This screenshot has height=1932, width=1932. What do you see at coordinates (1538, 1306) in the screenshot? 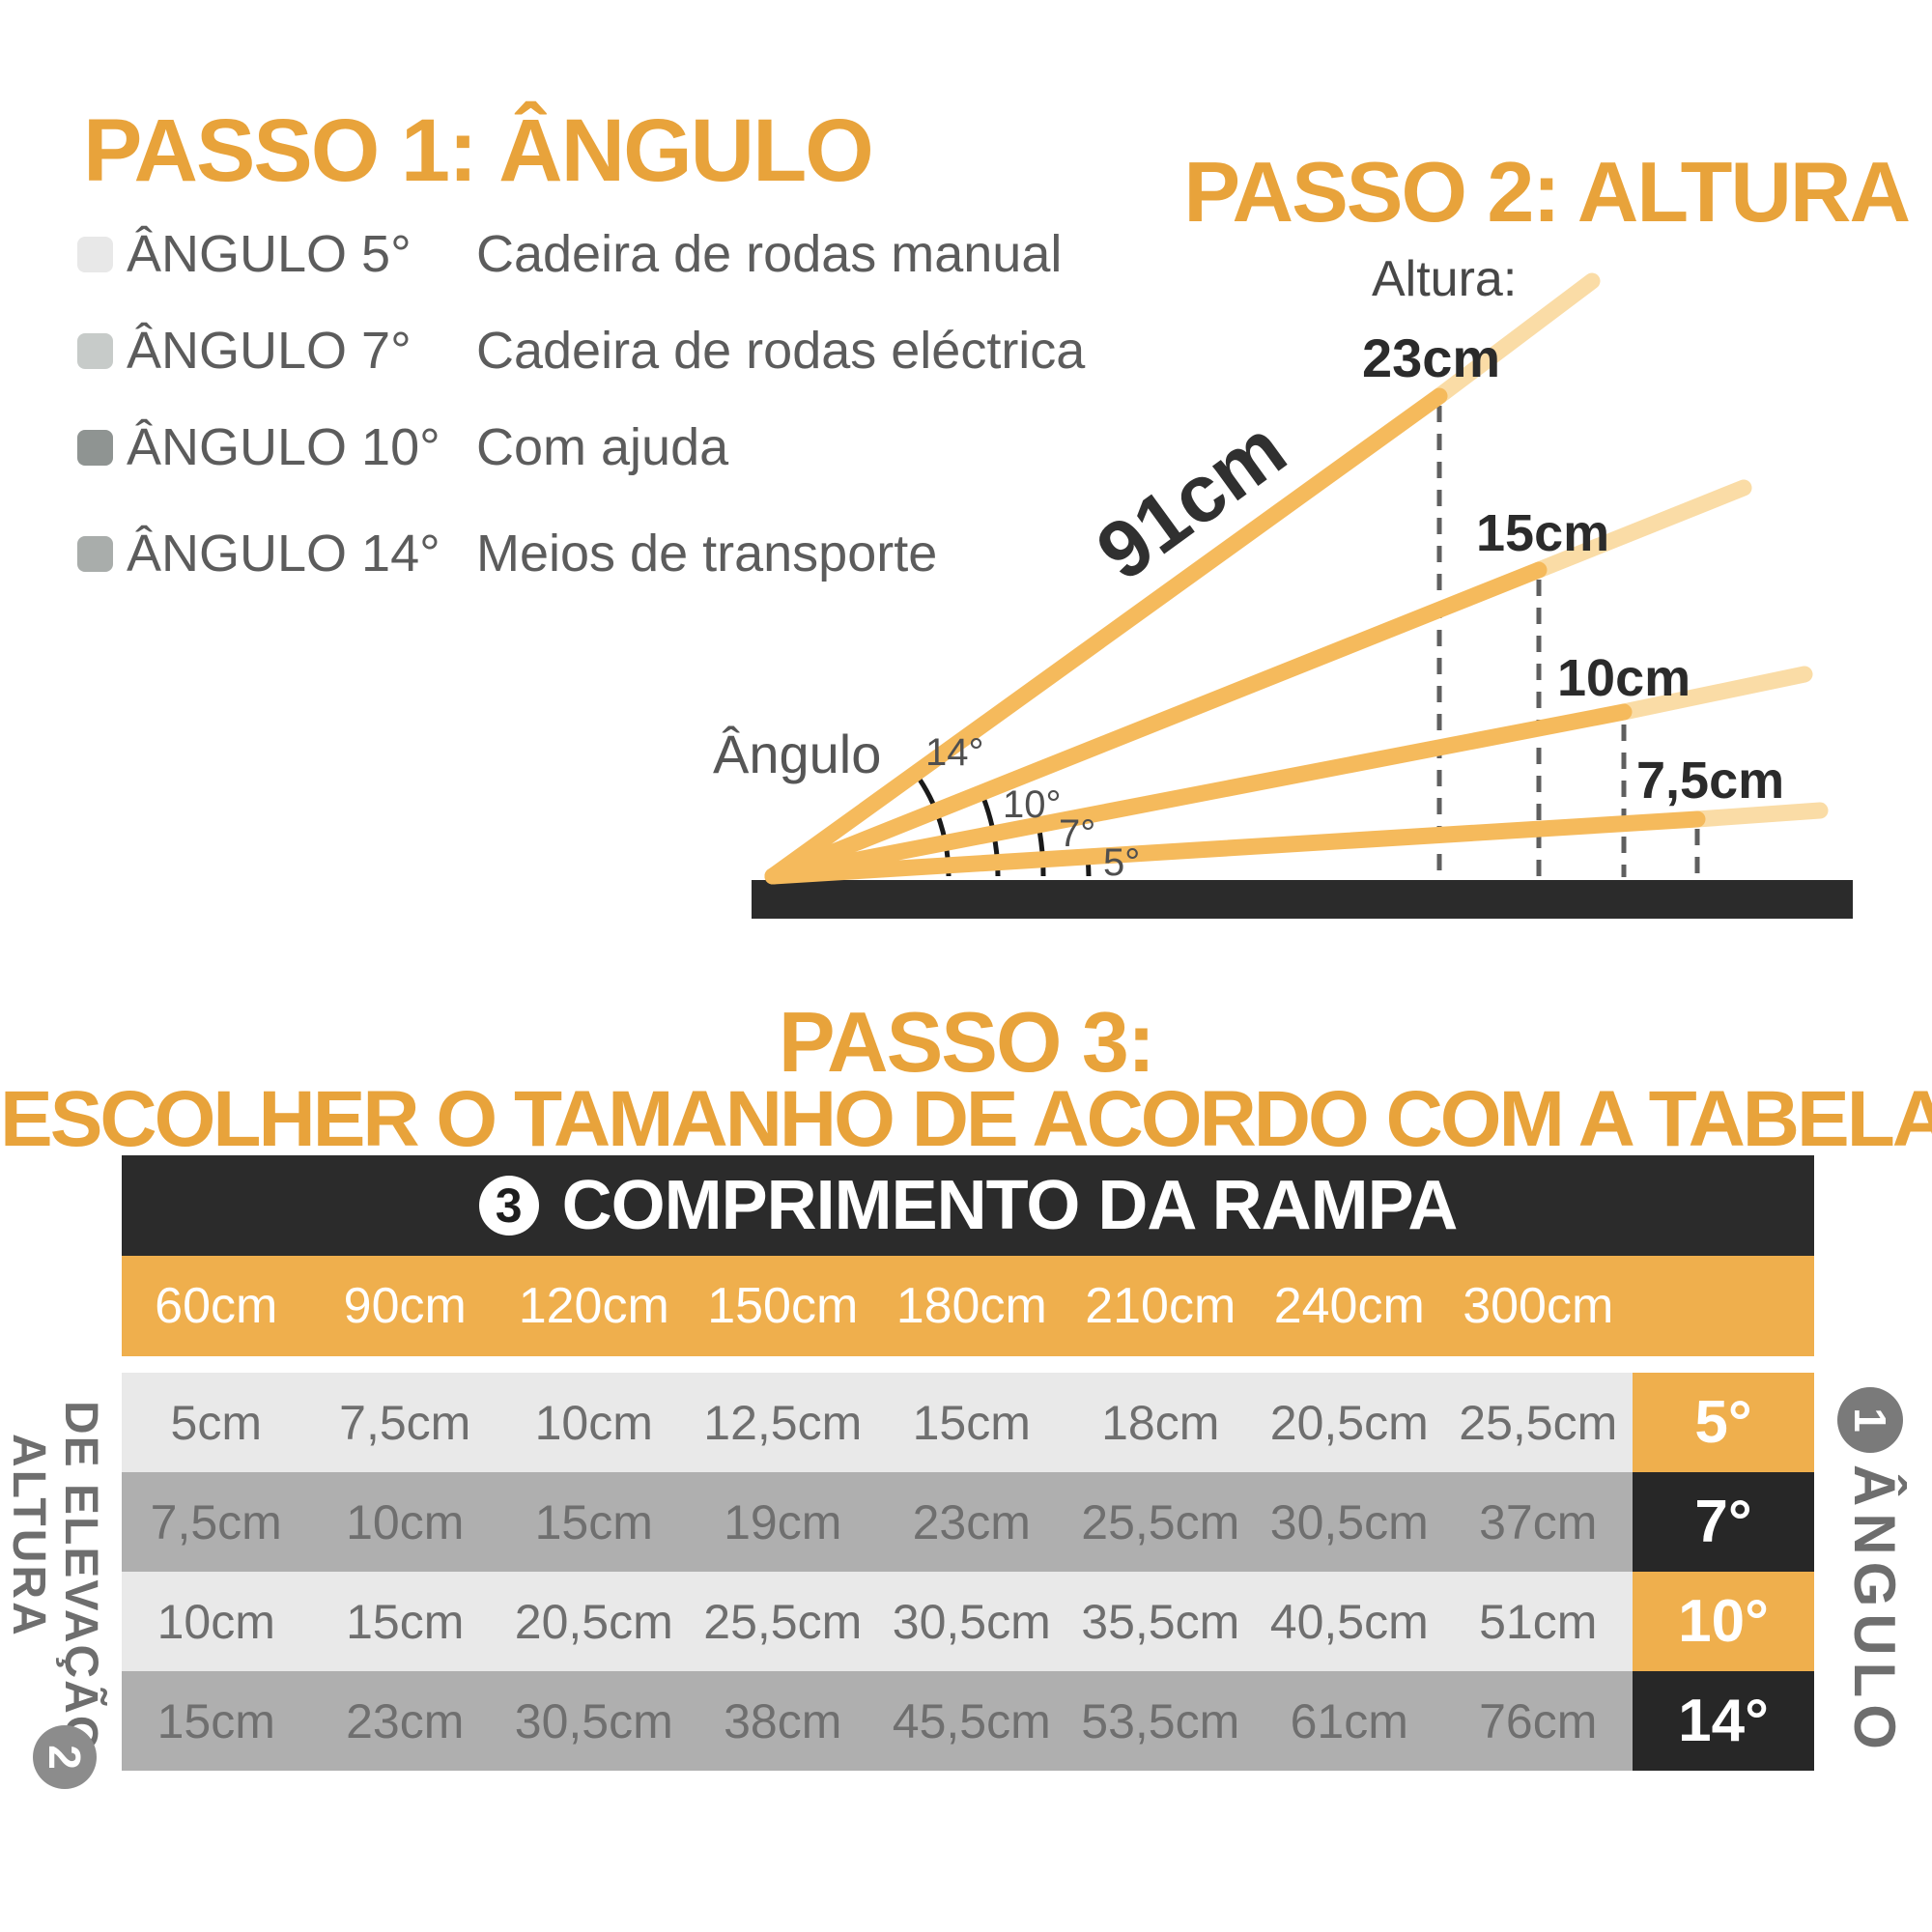
I see `col-header: 300cm` at bounding box center [1538, 1306].